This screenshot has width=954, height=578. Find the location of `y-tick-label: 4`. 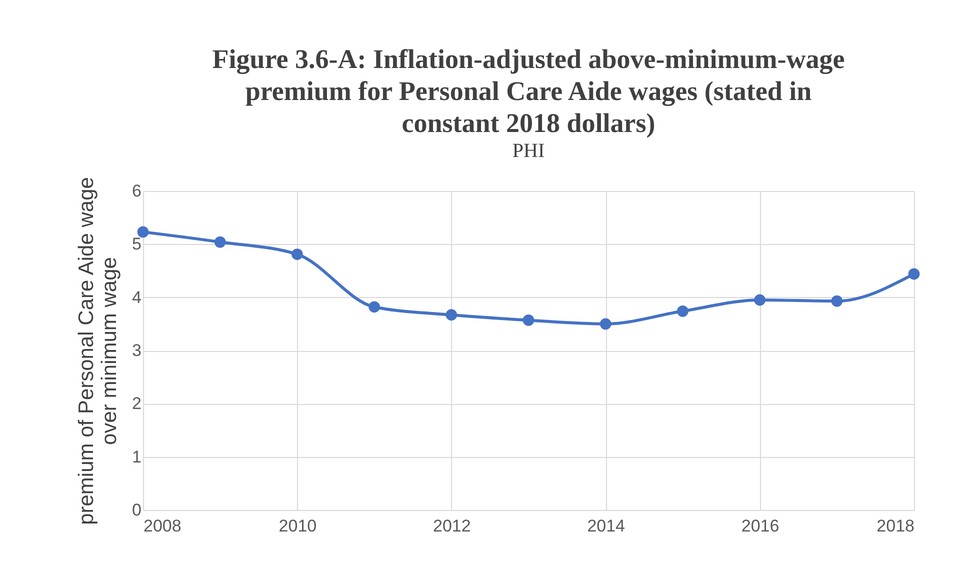

y-tick-label: 4 is located at coordinates (137, 297).